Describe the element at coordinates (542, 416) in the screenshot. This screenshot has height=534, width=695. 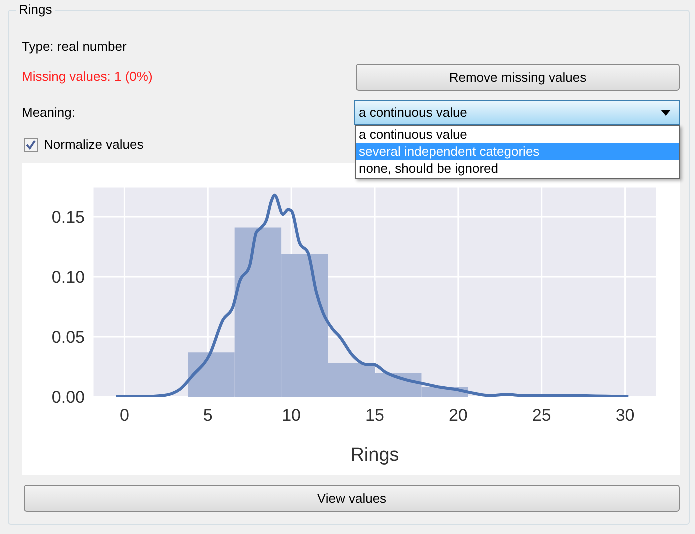
I see `x-tick-label: 25` at that location.